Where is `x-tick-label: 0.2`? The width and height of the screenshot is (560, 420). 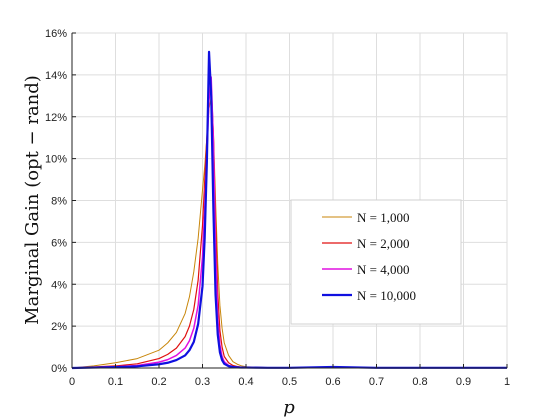 x-tick-label: 0.2 is located at coordinates (158, 382).